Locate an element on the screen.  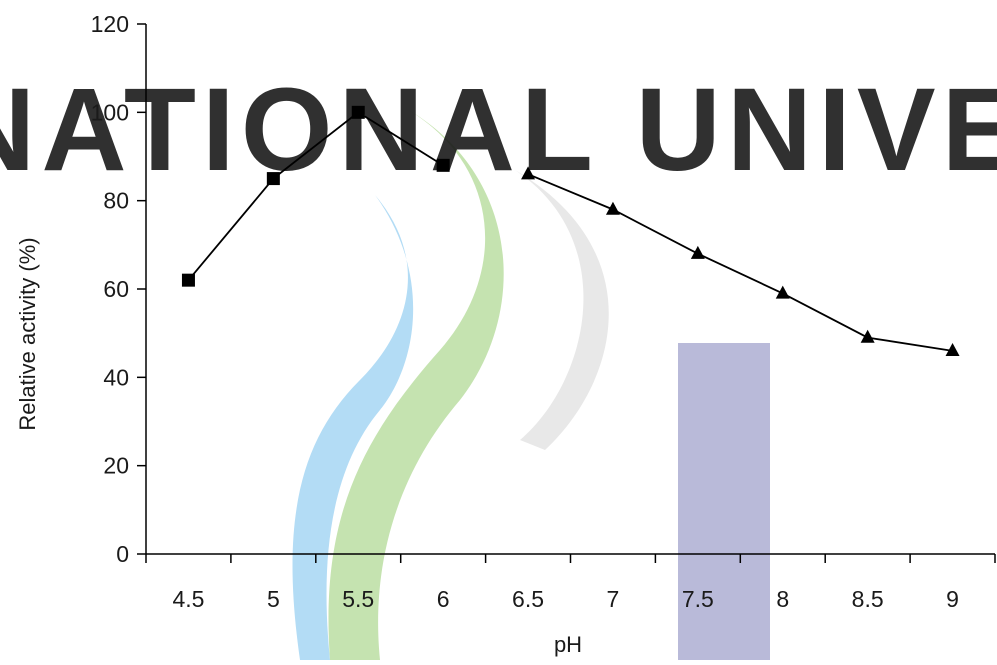
x-tick-label: 7 is located at coordinates (613, 599).